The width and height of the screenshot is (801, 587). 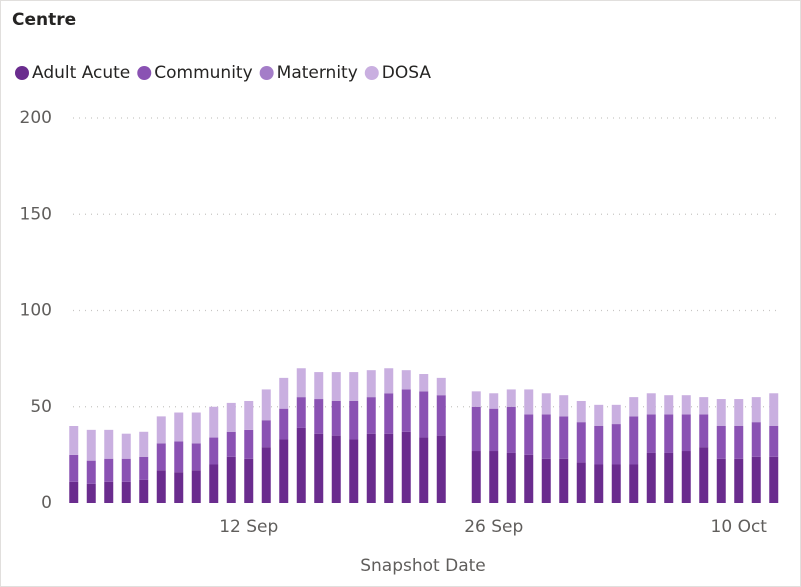 I want to click on legend-label: Maternity, so click(x=317, y=73).